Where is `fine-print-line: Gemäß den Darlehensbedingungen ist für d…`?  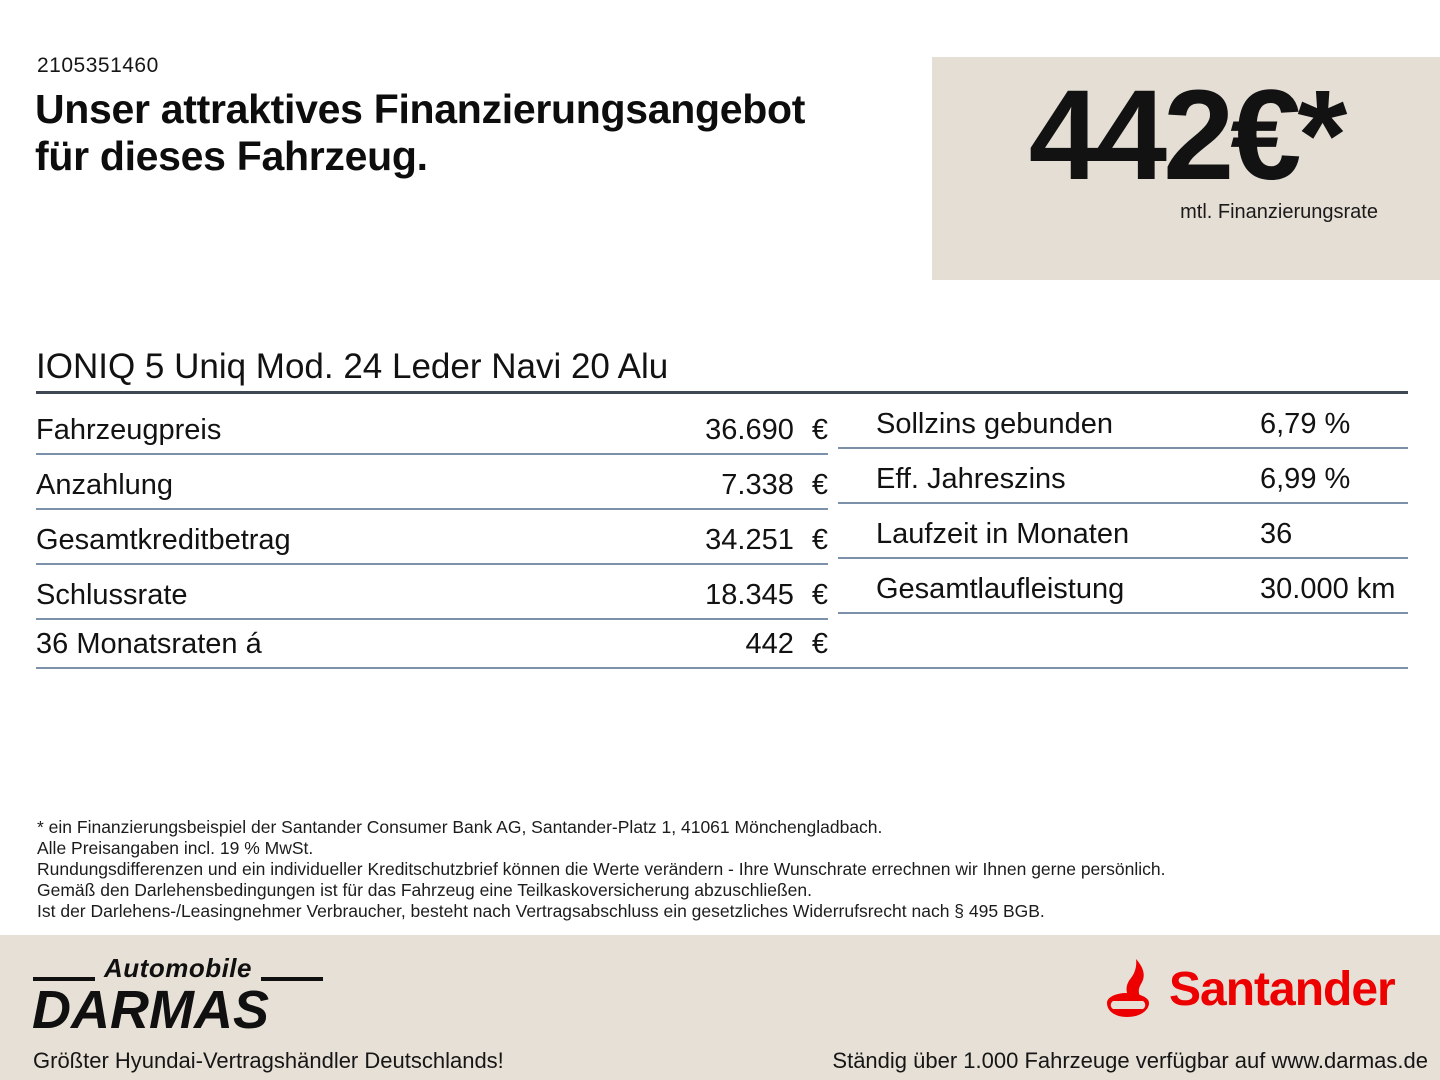 fine-print-line: Gemäß den Darlehensbedingungen ist für d… is located at coordinates (424, 890).